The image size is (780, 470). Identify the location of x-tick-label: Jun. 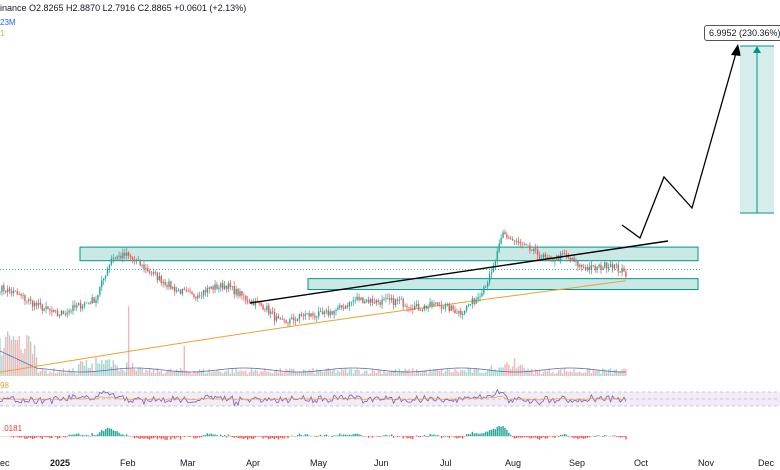
(381, 463).